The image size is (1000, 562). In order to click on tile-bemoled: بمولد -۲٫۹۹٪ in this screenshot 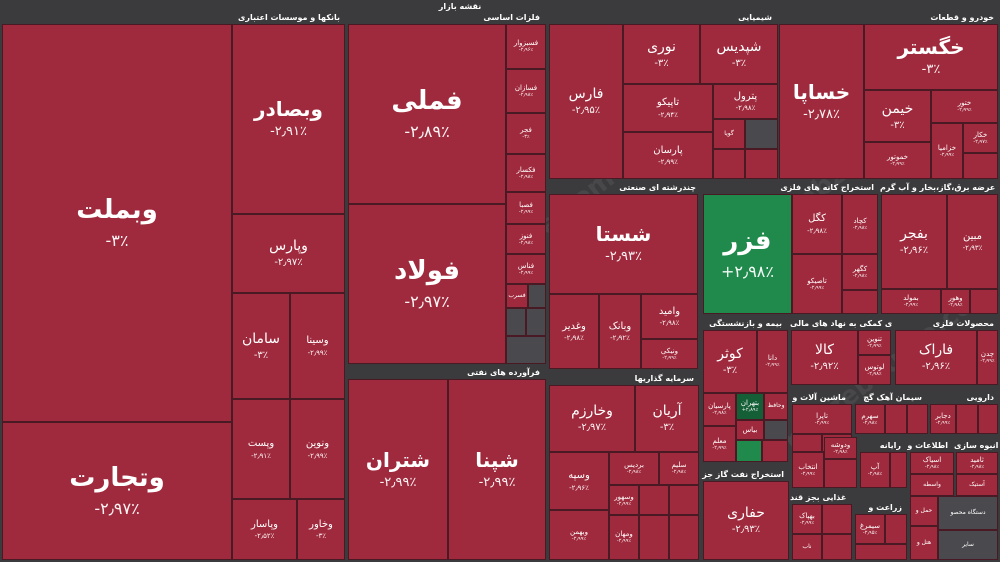, I will do `click(911, 301)`.